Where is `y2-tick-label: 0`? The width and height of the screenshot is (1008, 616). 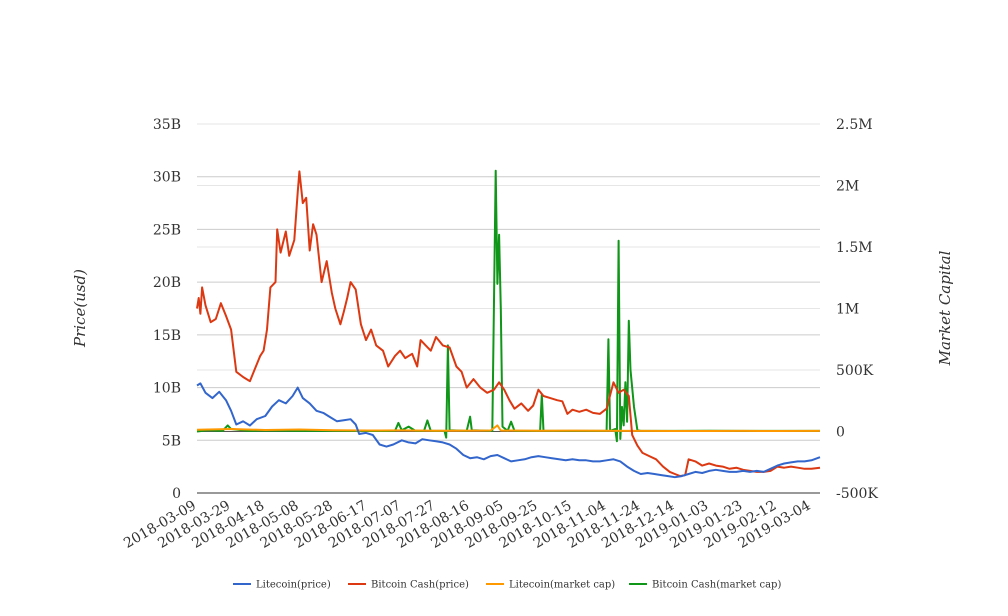 y2-tick-label: 0 is located at coordinates (840, 433).